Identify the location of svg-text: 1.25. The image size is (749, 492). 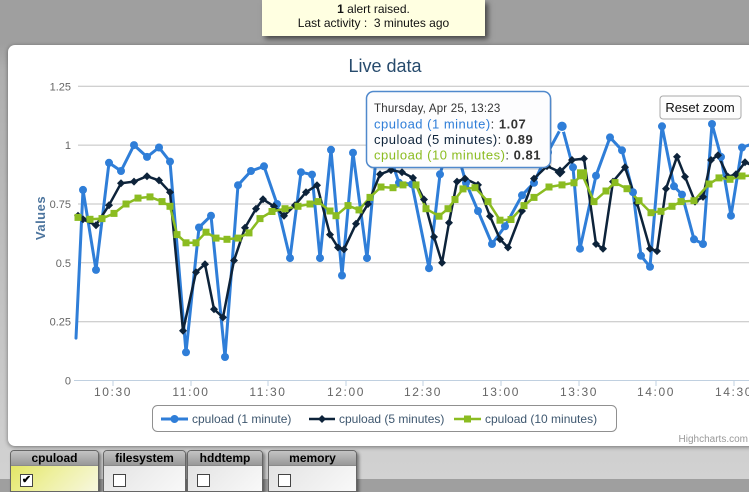
(60, 87).